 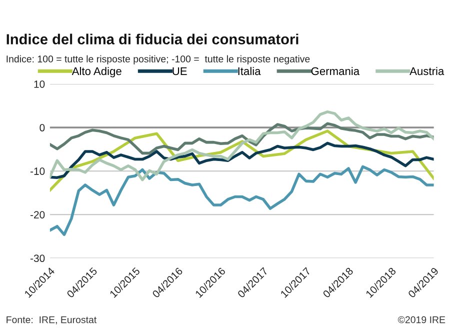 I want to click on chart-subtitle: Indice: 100 = tutte le risposte positive; -100 = tutte le risposte negative, so click(x=158, y=59).